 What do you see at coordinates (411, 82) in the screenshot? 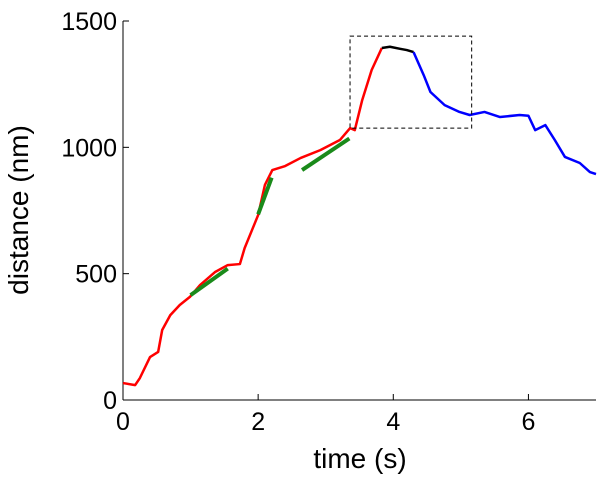
I see `highlight-box` at bounding box center [411, 82].